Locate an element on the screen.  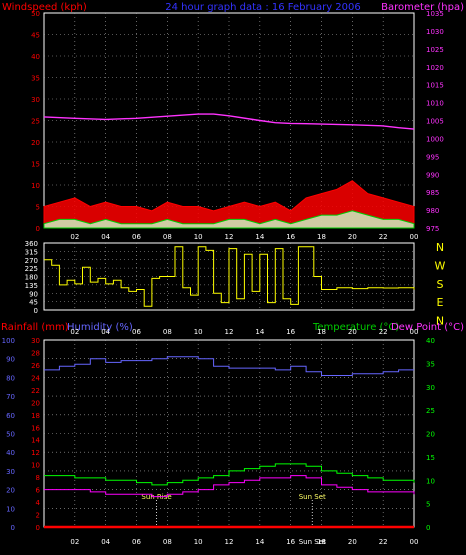
climate-panel-x-tick-label: 20 is located at coordinates (352, 542).